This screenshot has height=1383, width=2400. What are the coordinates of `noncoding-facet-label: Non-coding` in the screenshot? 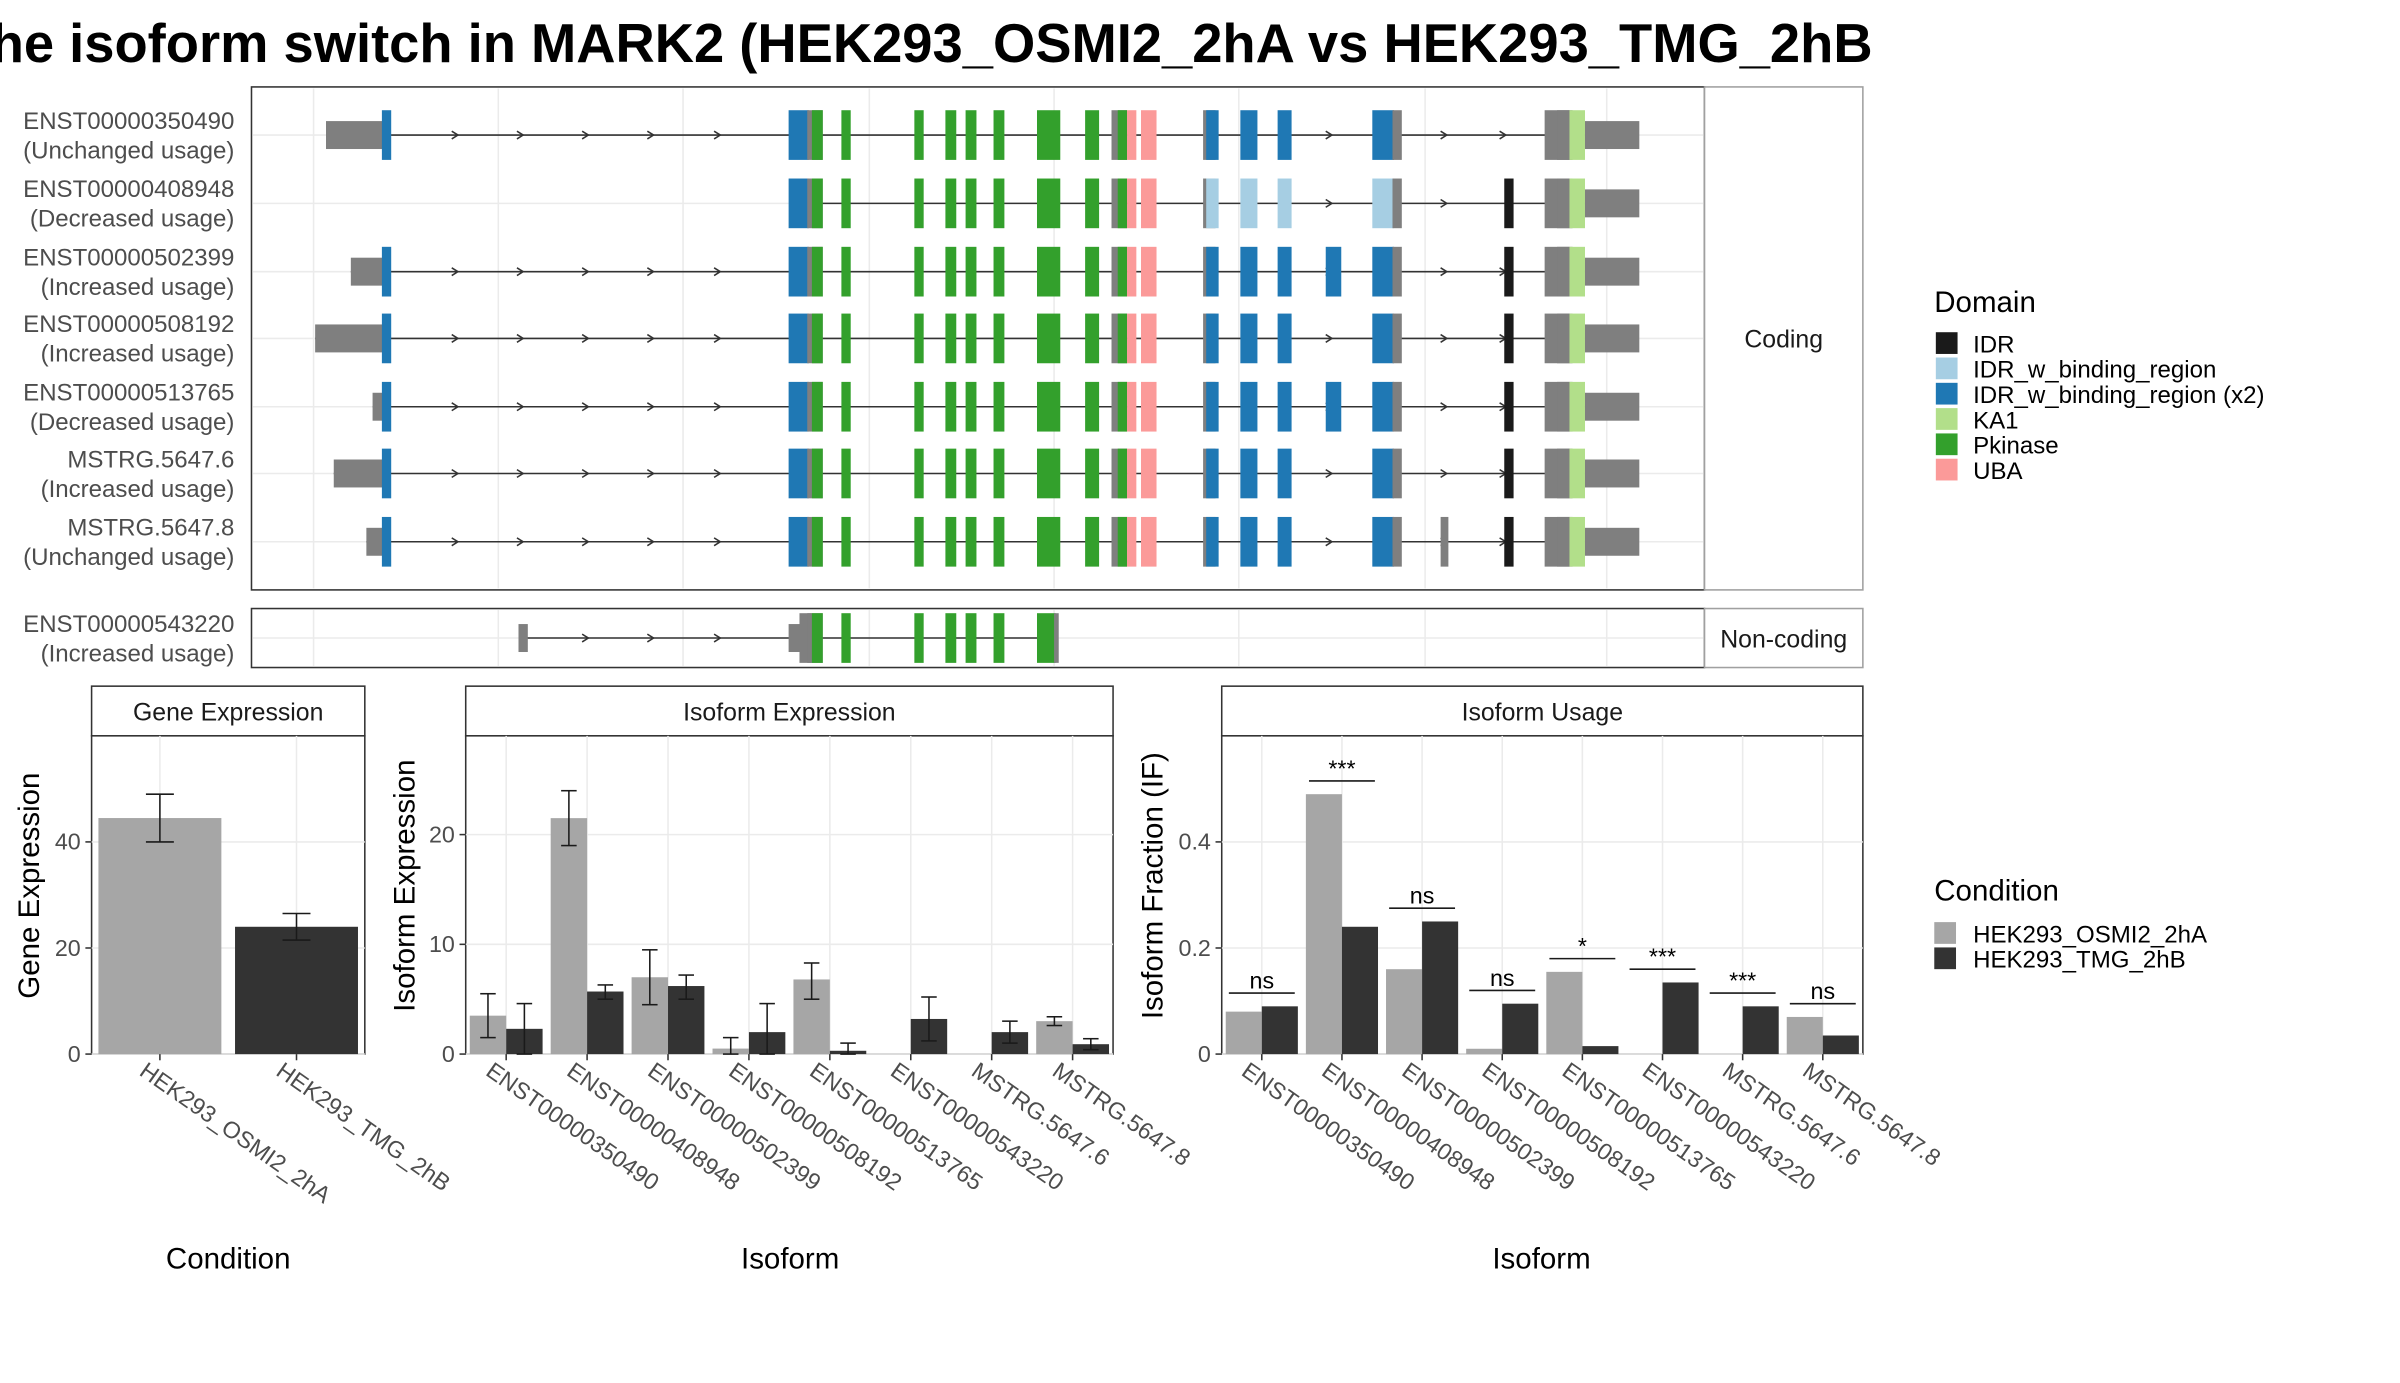 It's located at (1783, 639).